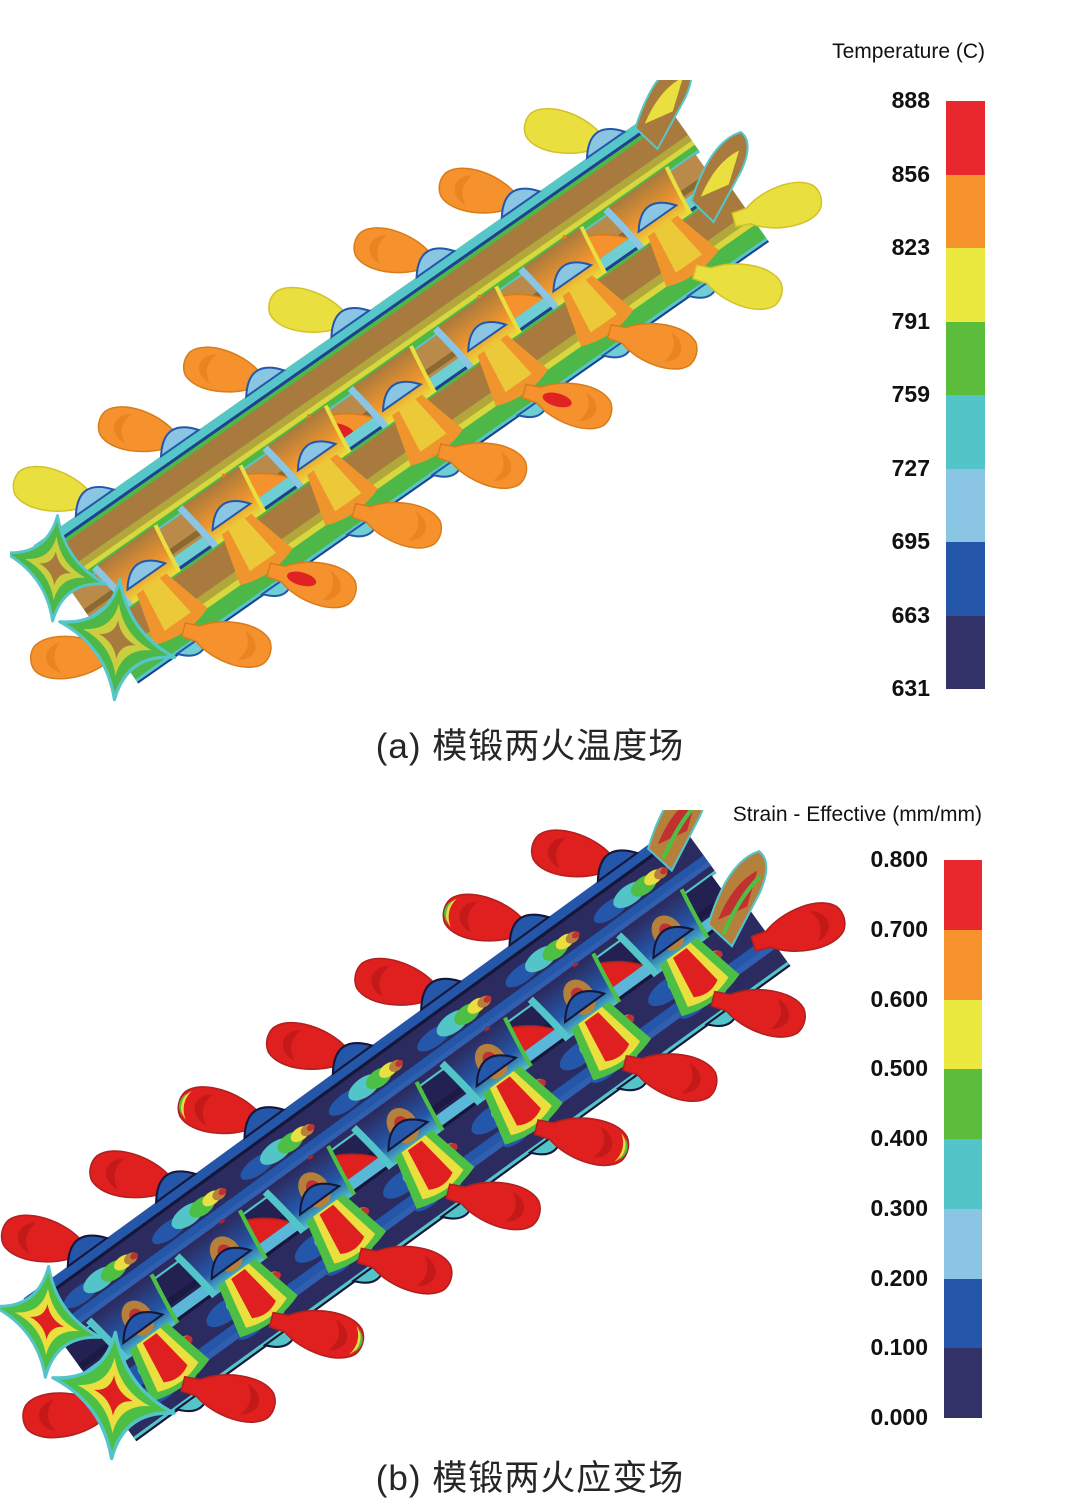 The image size is (1077, 1507). I want to click on colorbar-tick-label: 0.600, so click(899, 998).